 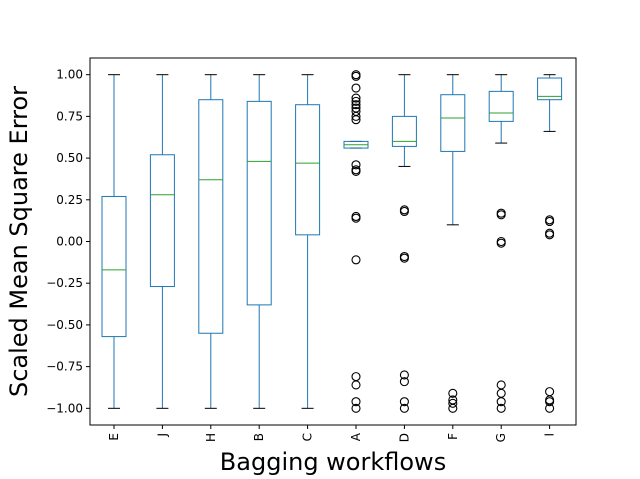 I want to click on y-tick-label: −0.25, so click(x=64, y=283).